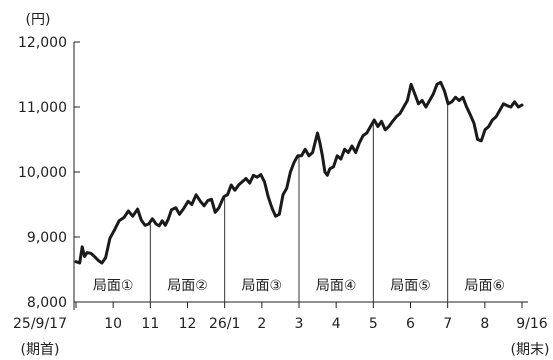 This screenshot has width=553, height=360. Describe the element at coordinates (224, 324) in the screenshot. I see `x-tick-label: 26/1` at that location.